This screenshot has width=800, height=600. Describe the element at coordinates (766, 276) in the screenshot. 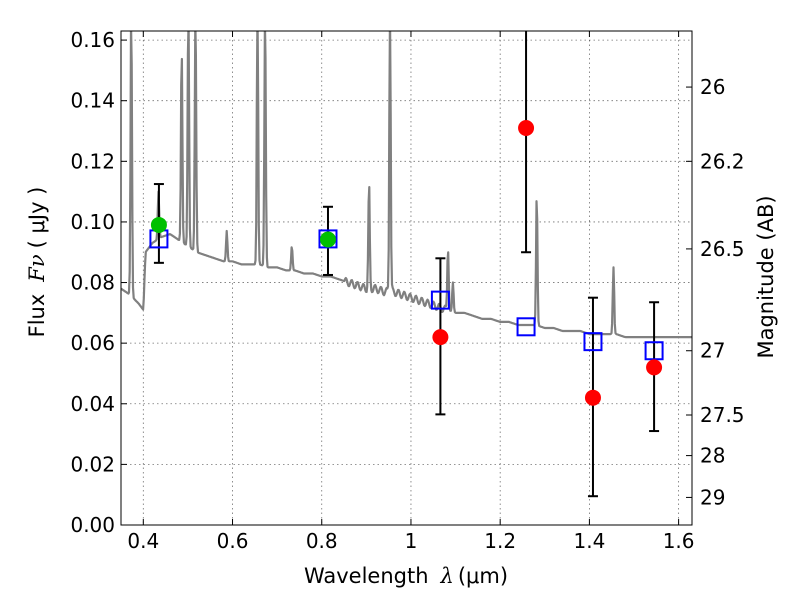

I see `y-axis-right-title: Magnitude (AB)` at that location.